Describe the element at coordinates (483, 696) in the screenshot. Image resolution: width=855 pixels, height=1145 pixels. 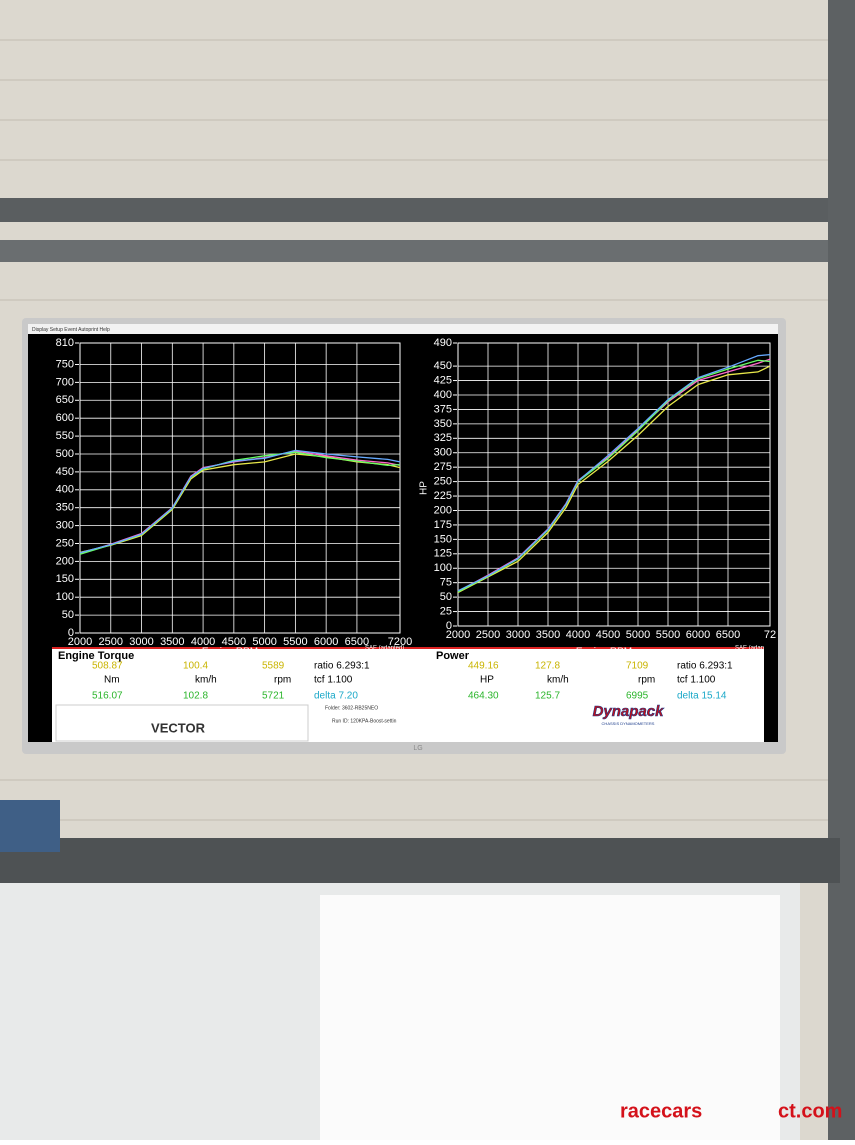
I see `readout: 464.30` at that location.